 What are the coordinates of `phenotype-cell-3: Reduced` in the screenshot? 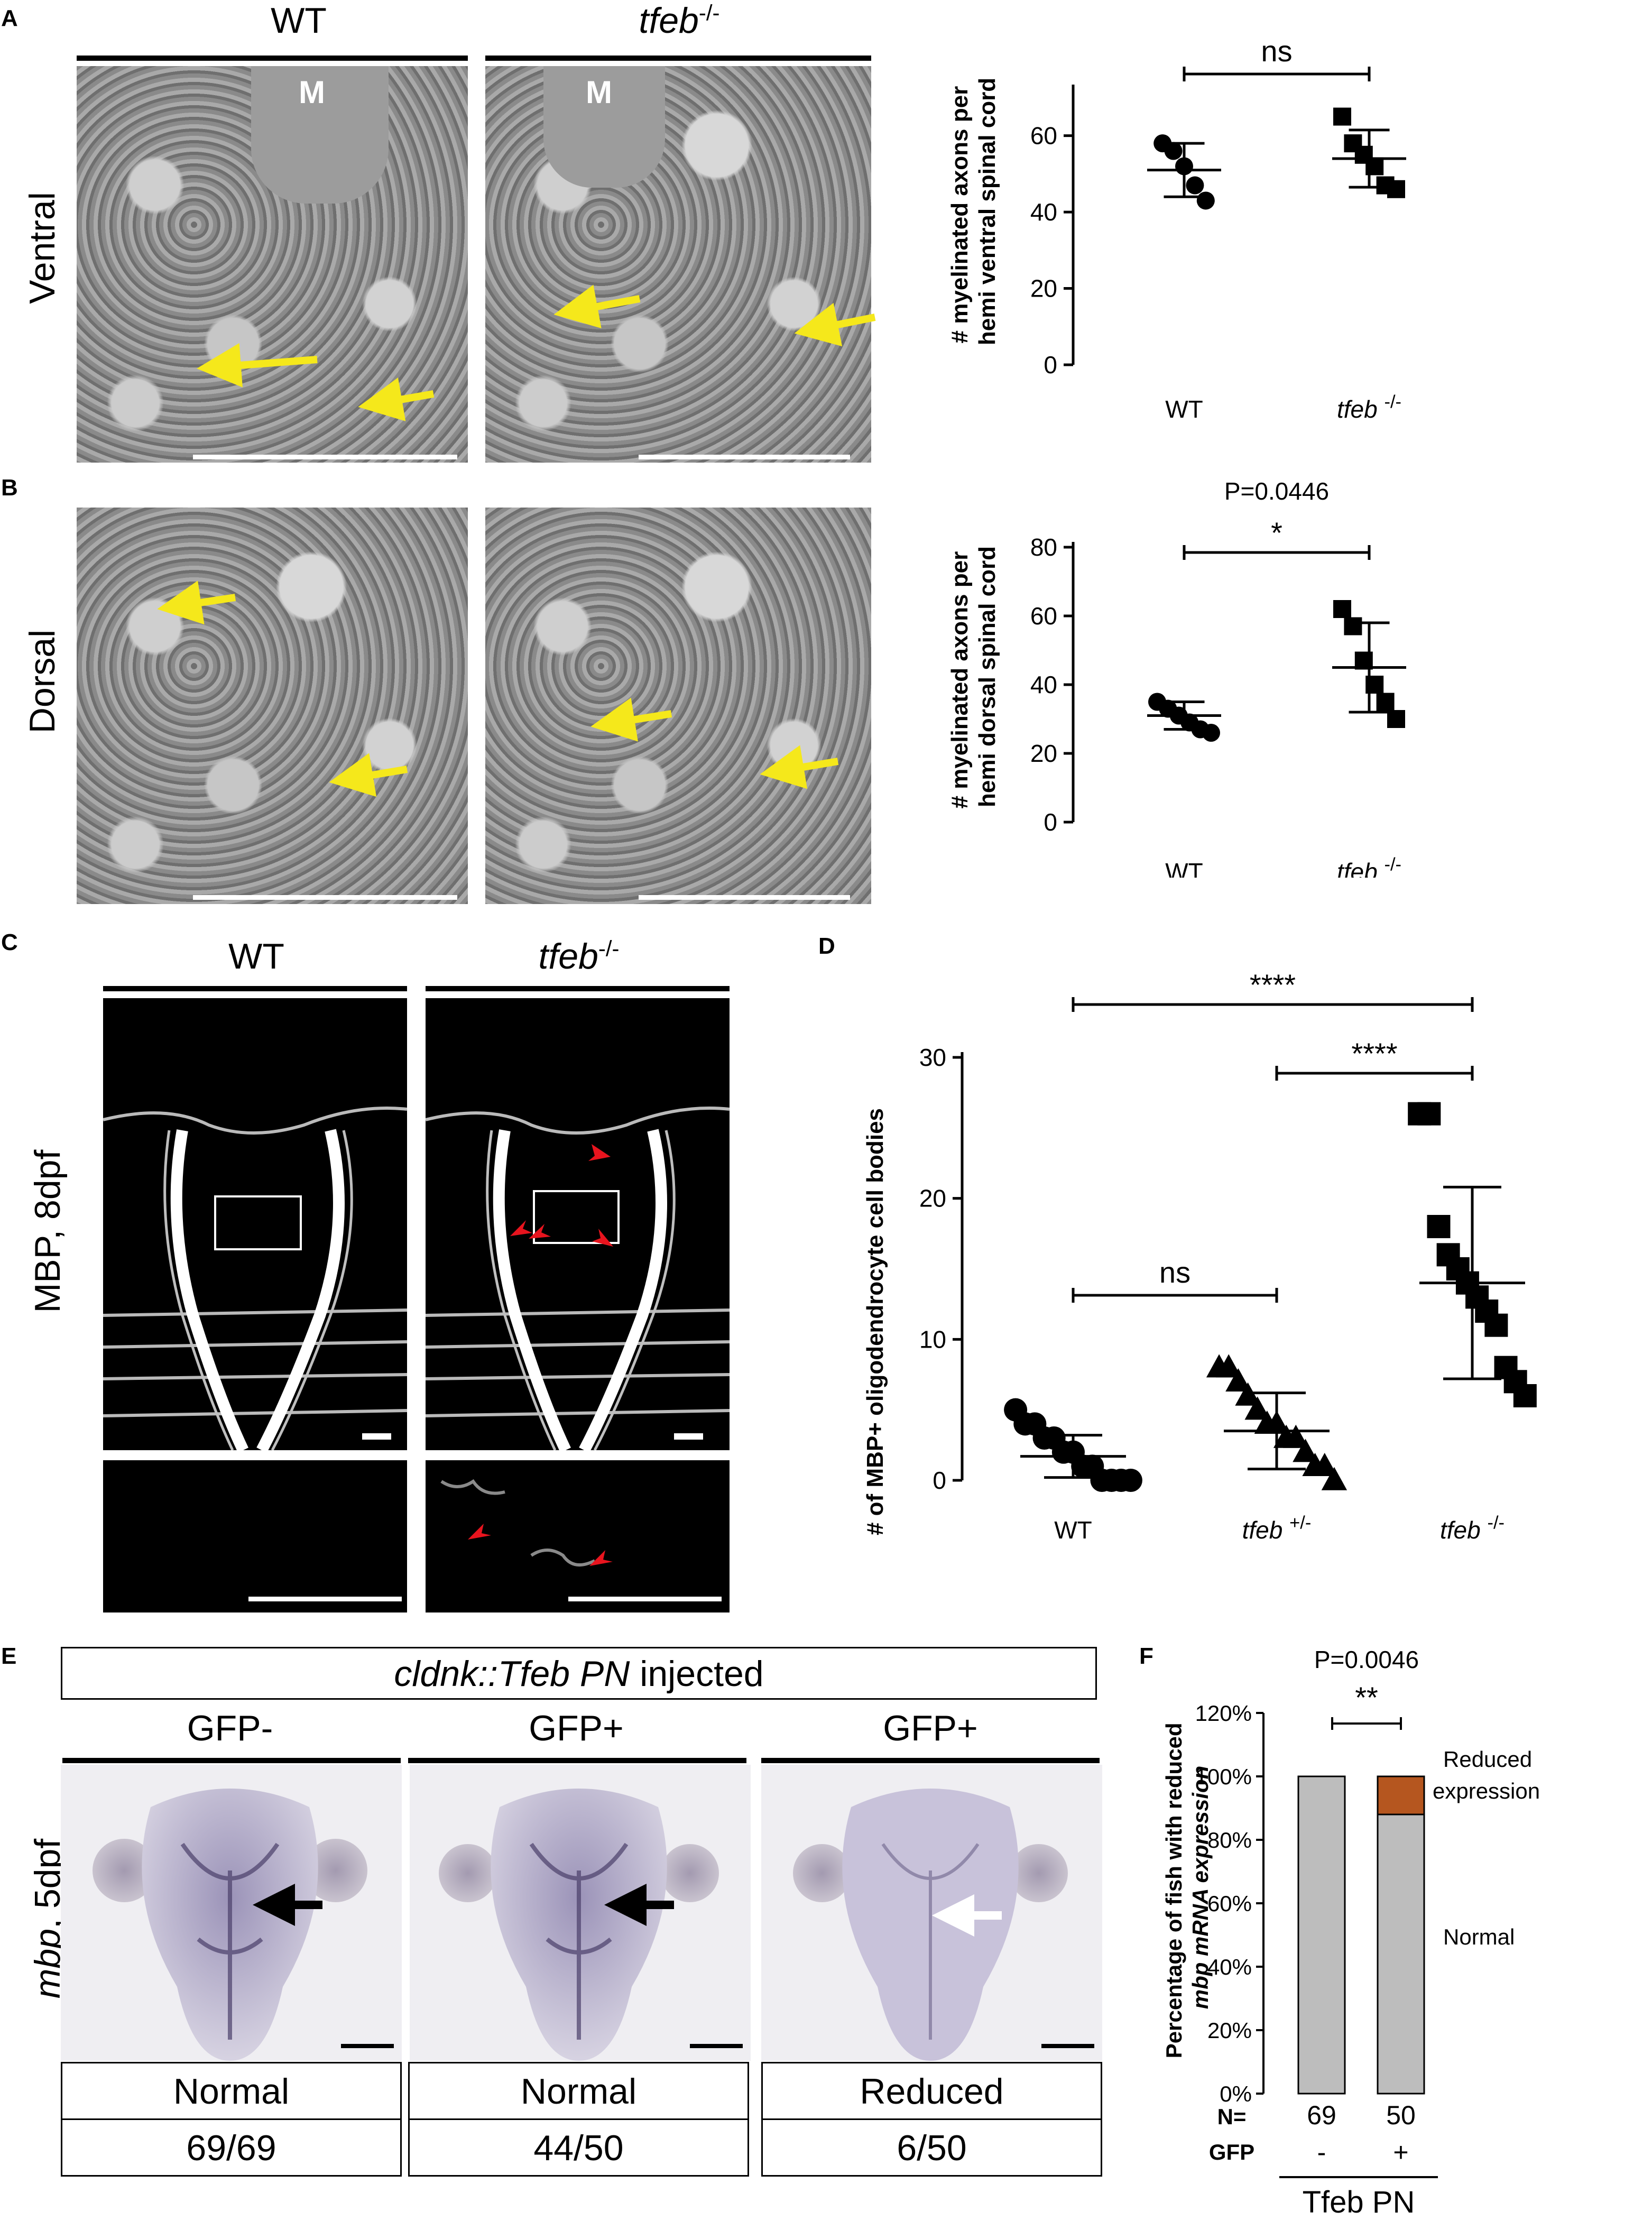 It's located at (931, 2091).